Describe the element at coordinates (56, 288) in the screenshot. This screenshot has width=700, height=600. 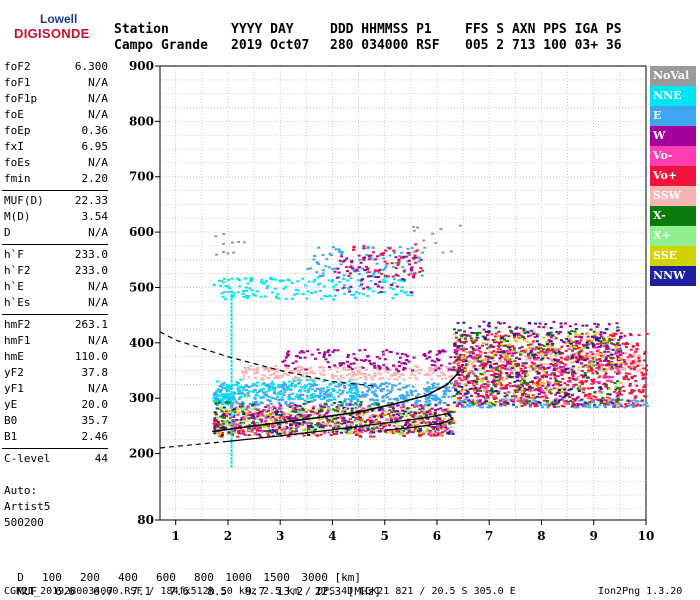
I see `param-row: h`E N/A` at that location.